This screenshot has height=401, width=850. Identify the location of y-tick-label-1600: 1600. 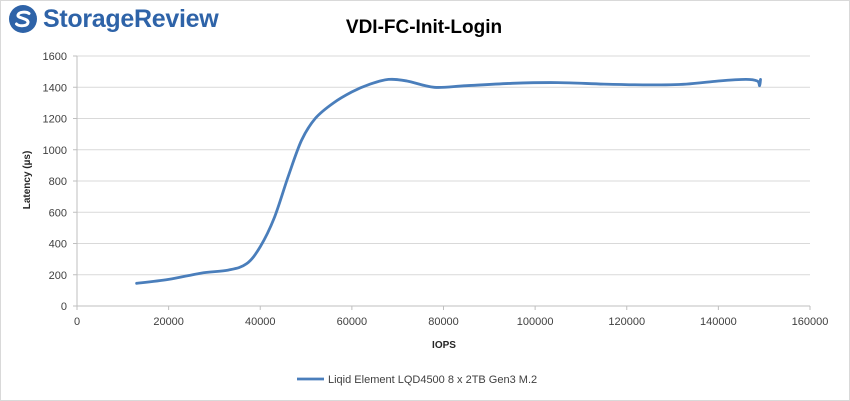
(55, 57).